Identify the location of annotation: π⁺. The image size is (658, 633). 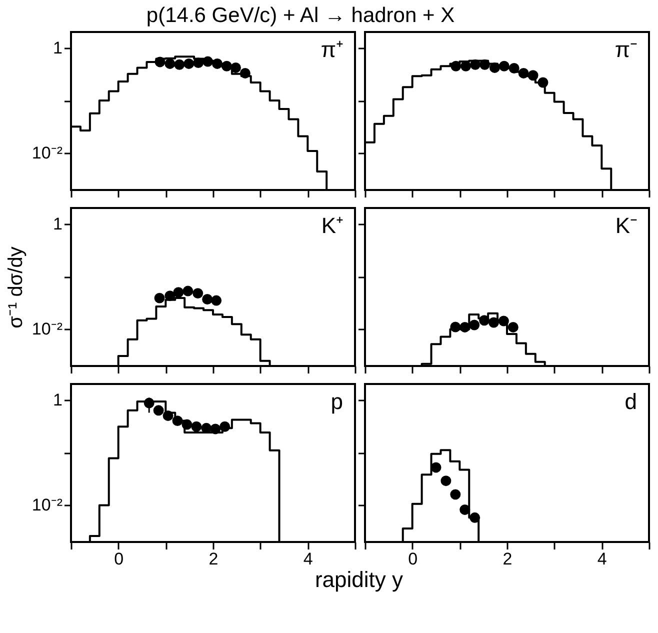
(331, 49).